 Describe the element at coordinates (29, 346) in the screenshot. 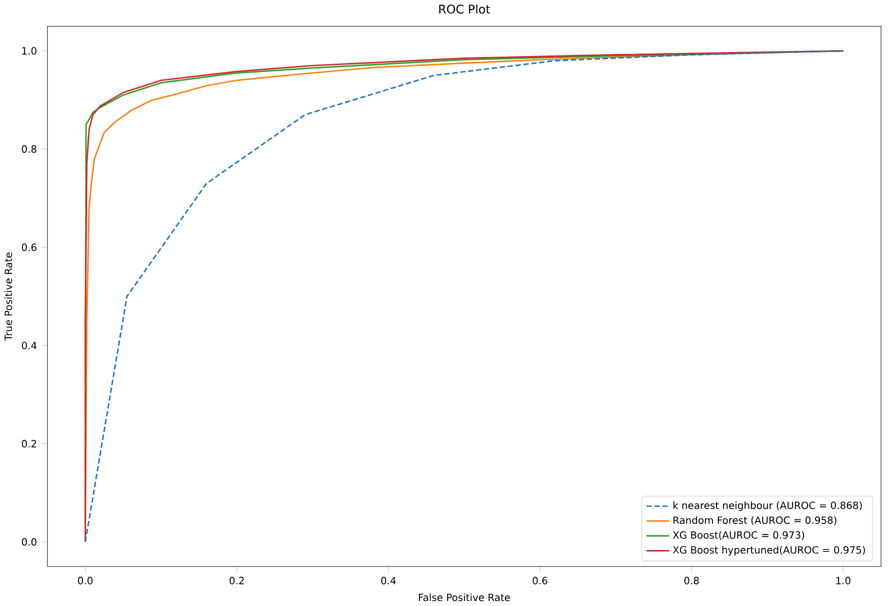

I see `y-tick-label: 0.4` at that location.